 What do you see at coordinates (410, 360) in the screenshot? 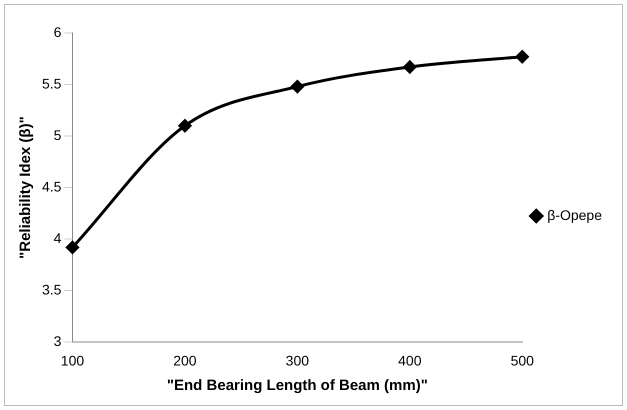
I see `x-tick-label: 400` at bounding box center [410, 360].